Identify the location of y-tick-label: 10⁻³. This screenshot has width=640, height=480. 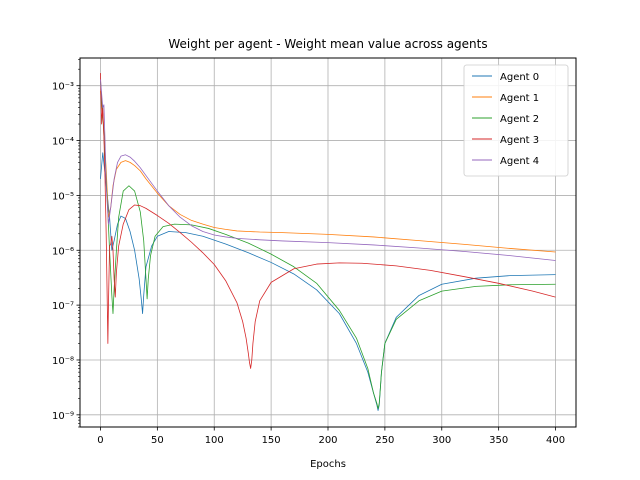
(63, 87).